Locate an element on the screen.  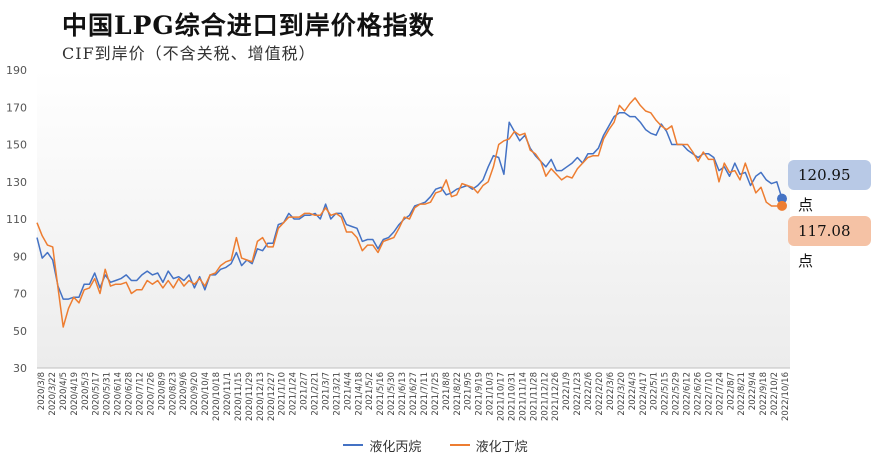
propane-end-marker is located at coordinates (782, 198).